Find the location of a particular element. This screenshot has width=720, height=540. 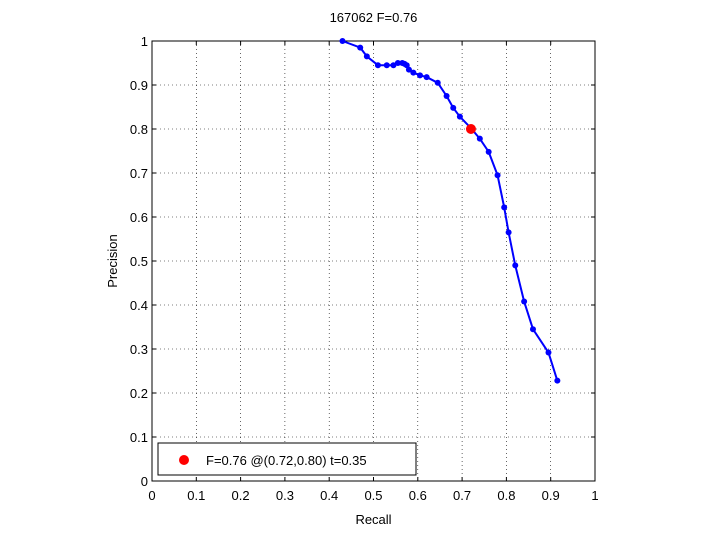

y-tick-label: 0.7 is located at coordinates (139, 173).